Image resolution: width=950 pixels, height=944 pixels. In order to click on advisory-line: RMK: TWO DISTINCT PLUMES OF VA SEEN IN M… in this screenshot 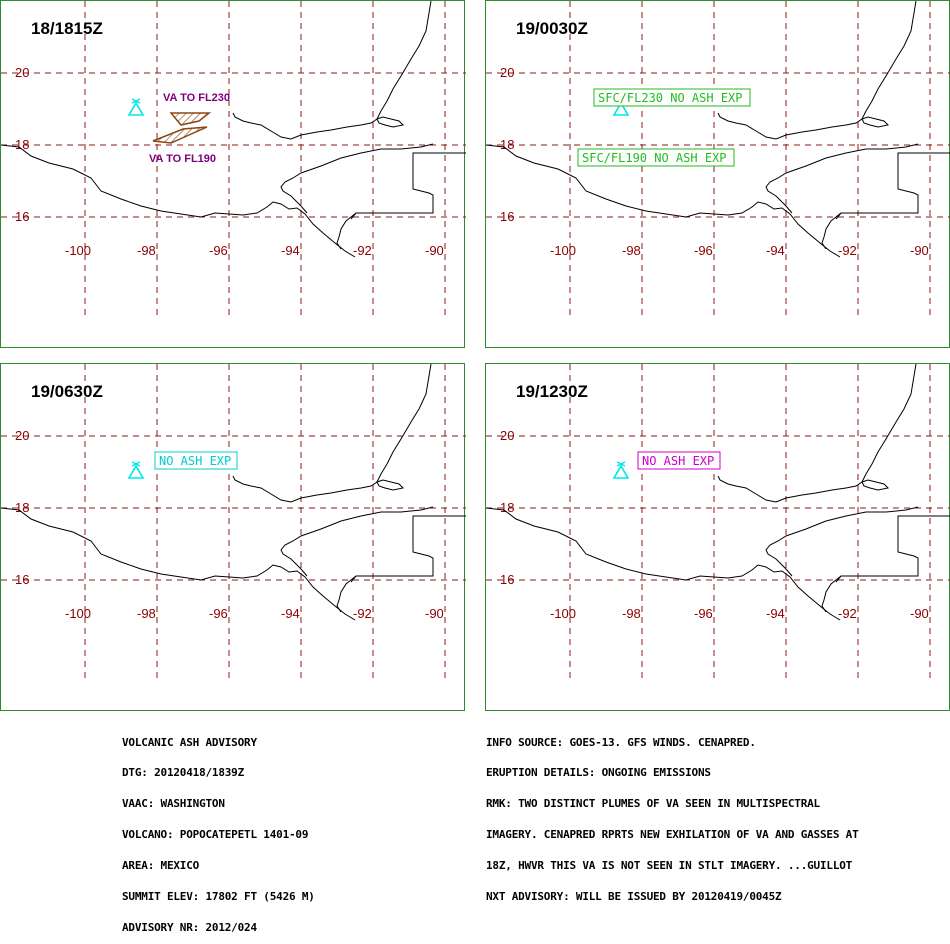, I will do `click(653, 804)`.